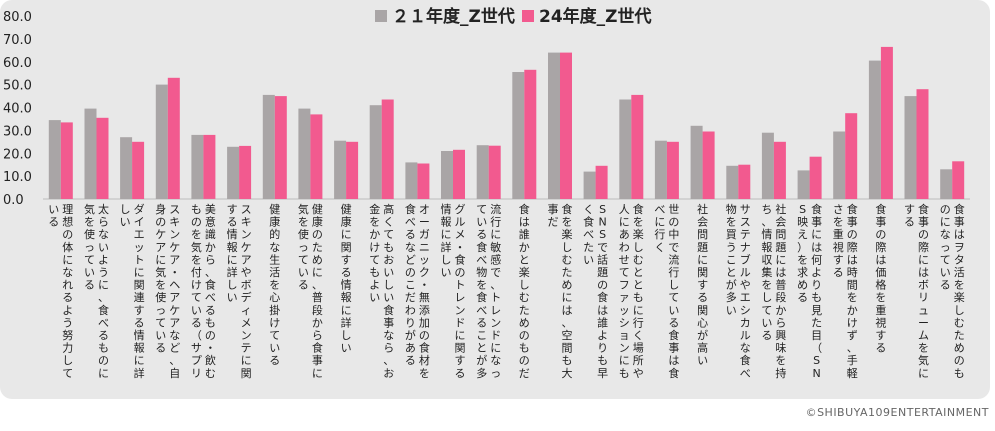  Describe the element at coordinates (410, 285) in the screenshot. I see `category-label-char: こ` at that location.